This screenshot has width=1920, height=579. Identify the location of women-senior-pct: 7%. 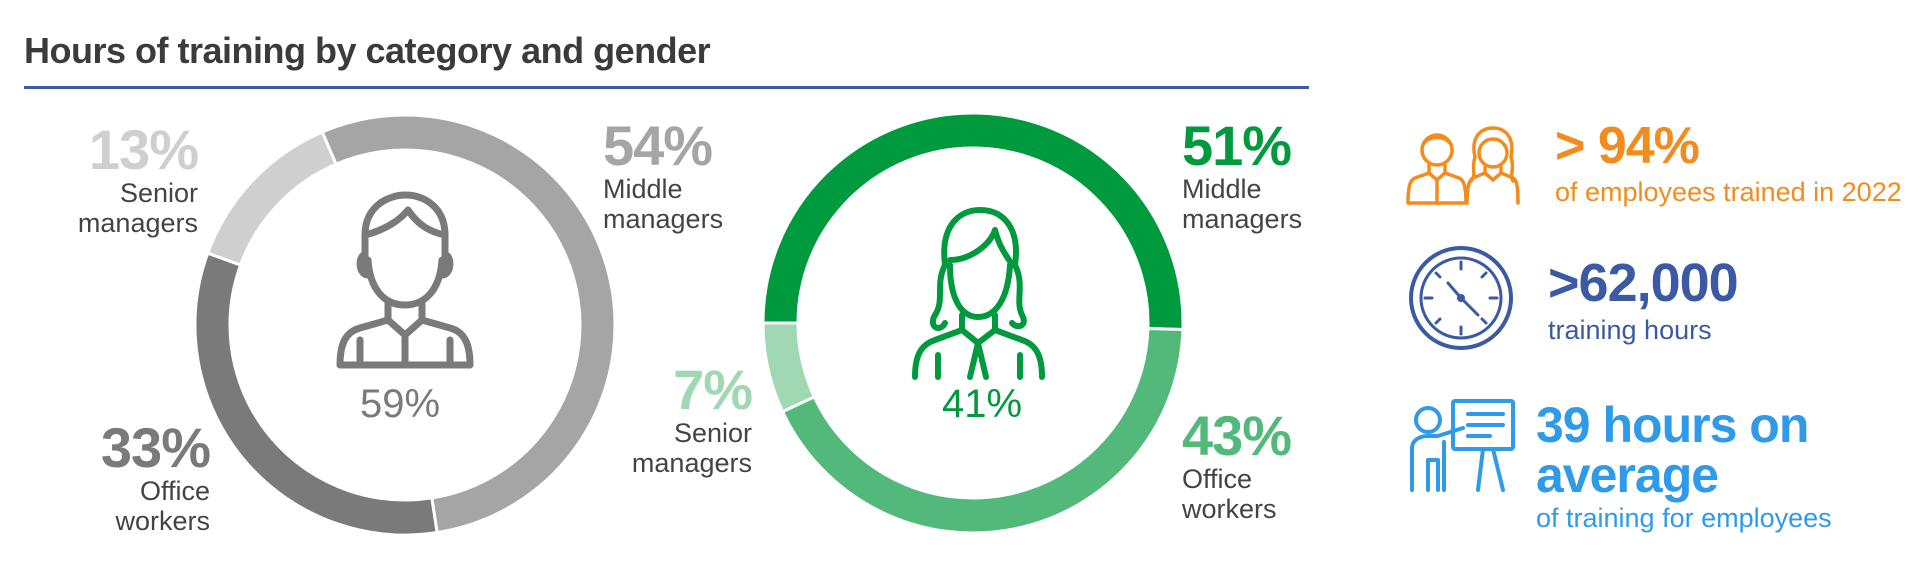
(713, 389).